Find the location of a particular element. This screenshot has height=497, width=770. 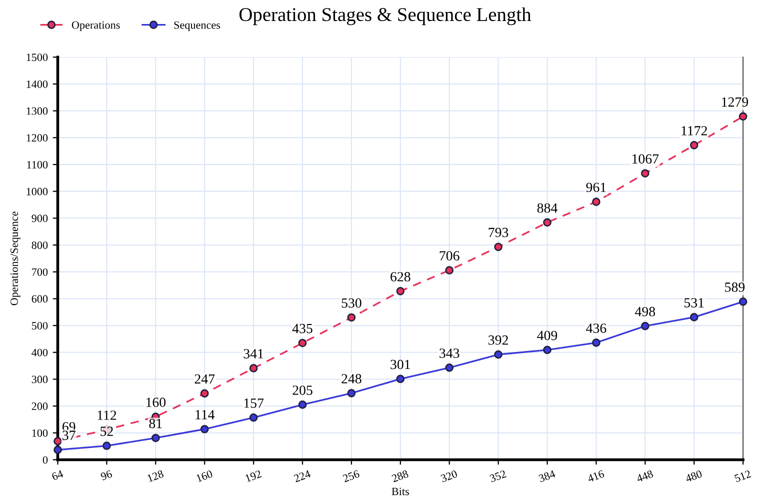

y-axis-title: Operations/Sequence is located at coordinates (15, 259).